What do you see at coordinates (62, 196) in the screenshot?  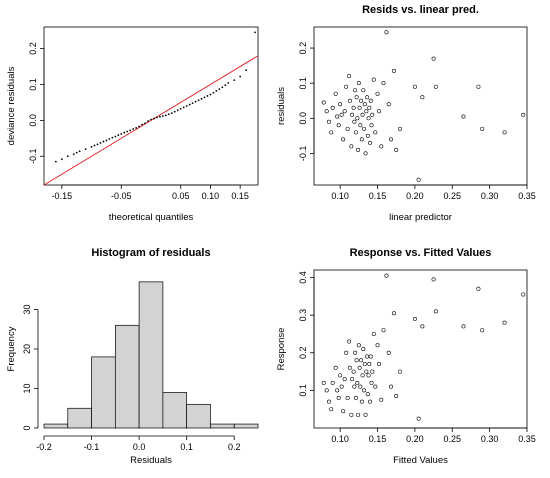 I see `x-tick-label: -0.15` at bounding box center [62, 196].